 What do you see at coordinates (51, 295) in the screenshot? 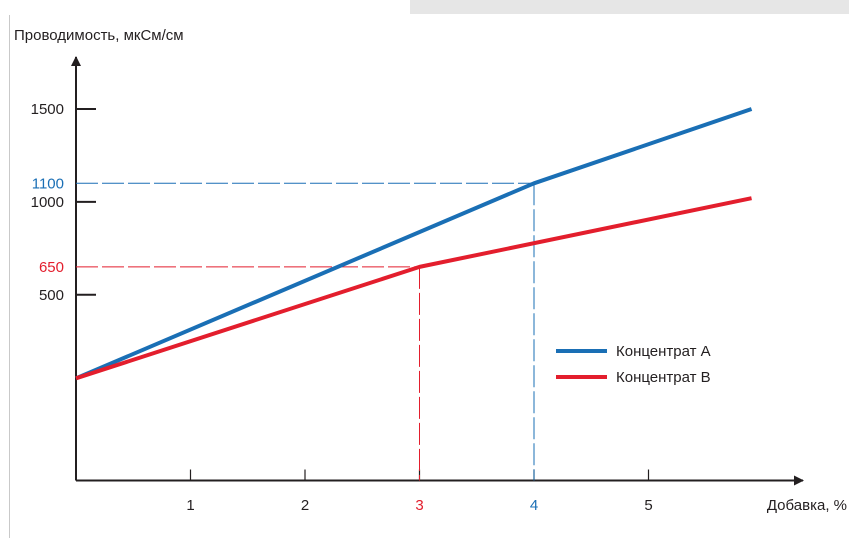
I see `y-tick-label: 500` at bounding box center [51, 295].